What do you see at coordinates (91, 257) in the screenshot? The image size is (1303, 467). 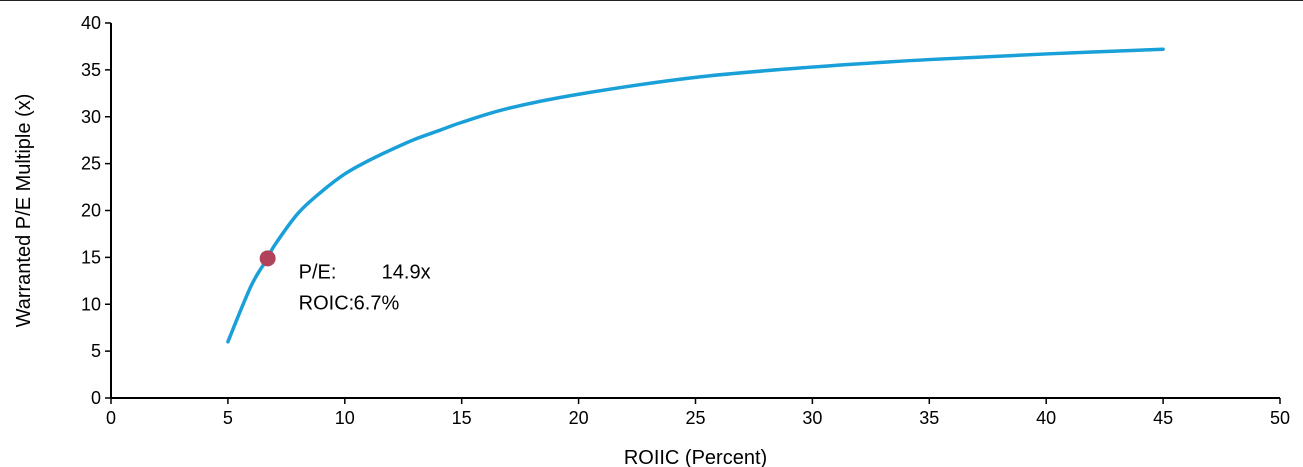 I see `y-tick-label: 15` at bounding box center [91, 257].